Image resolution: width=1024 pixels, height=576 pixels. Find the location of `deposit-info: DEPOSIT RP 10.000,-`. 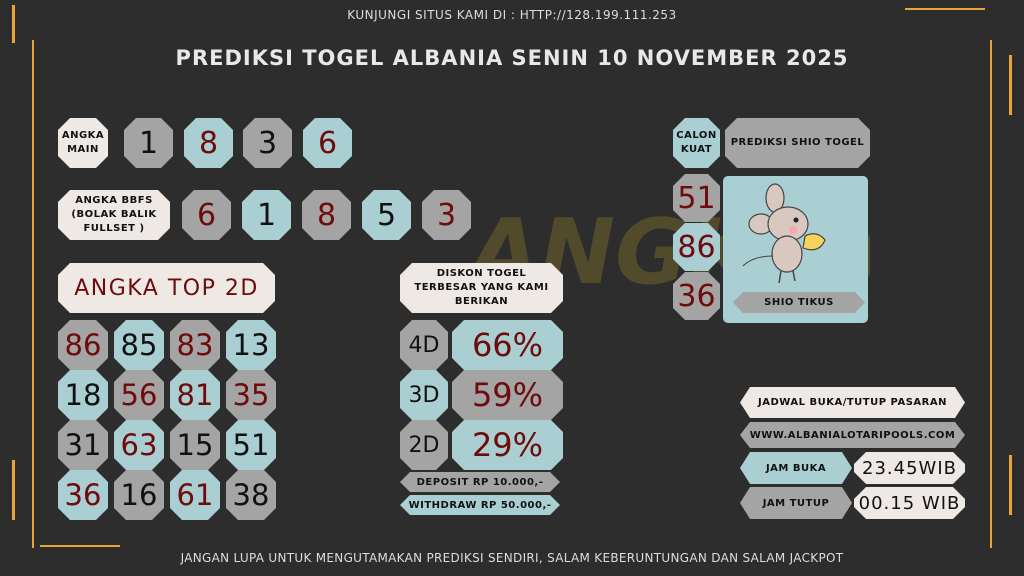

deposit-info: DEPOSIT RP 10.000,- is located at coordinates (480, 482).